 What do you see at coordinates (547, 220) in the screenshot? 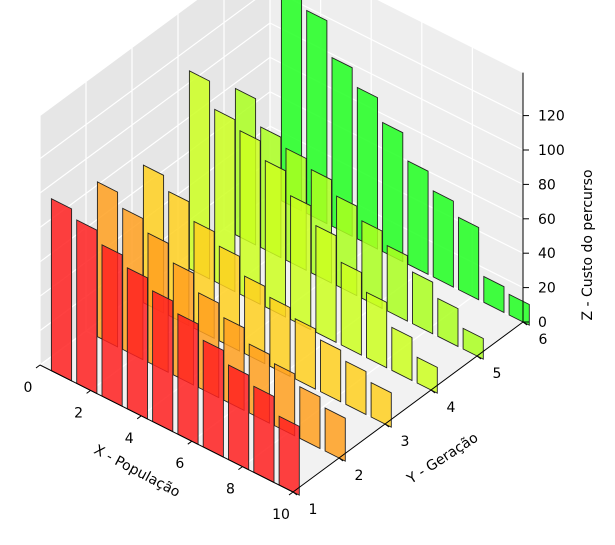
I see `z-tick-label-3: 60` at bounding box center [547, 220].